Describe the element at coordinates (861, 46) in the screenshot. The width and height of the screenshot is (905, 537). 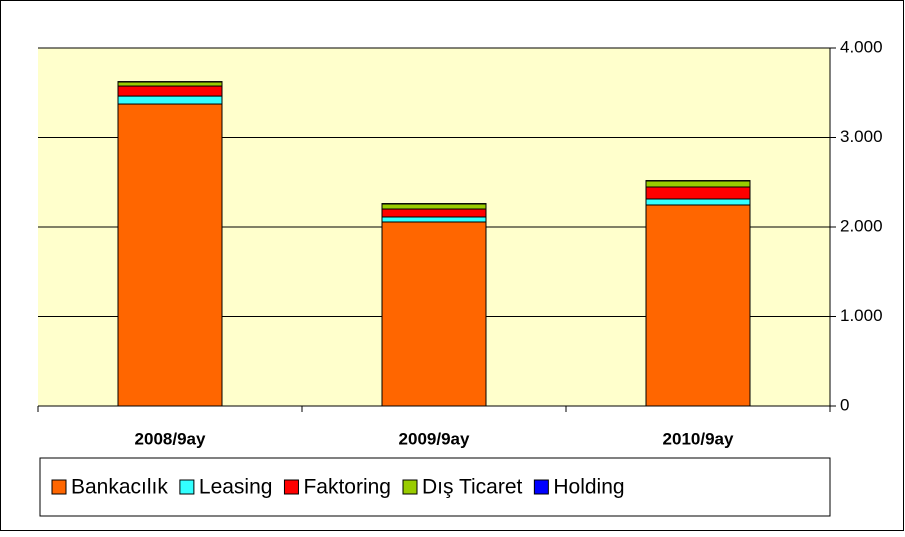
I see `y-tick-label: 4.000` at that location.